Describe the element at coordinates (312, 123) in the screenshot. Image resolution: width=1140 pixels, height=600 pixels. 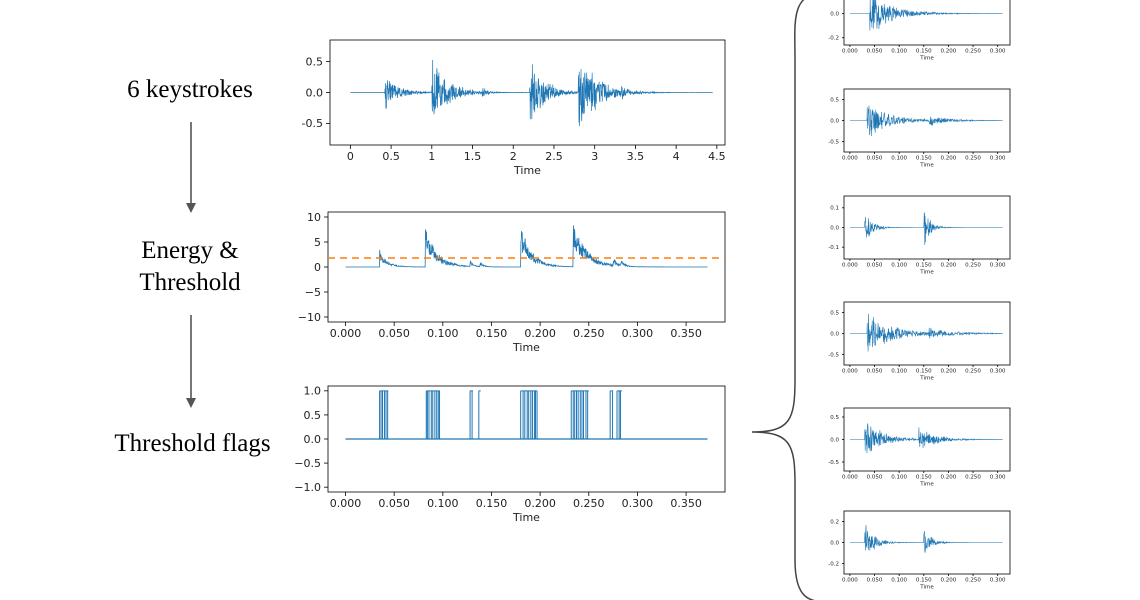
I see `keystrokes-ytick-label: -0.5` at that location.